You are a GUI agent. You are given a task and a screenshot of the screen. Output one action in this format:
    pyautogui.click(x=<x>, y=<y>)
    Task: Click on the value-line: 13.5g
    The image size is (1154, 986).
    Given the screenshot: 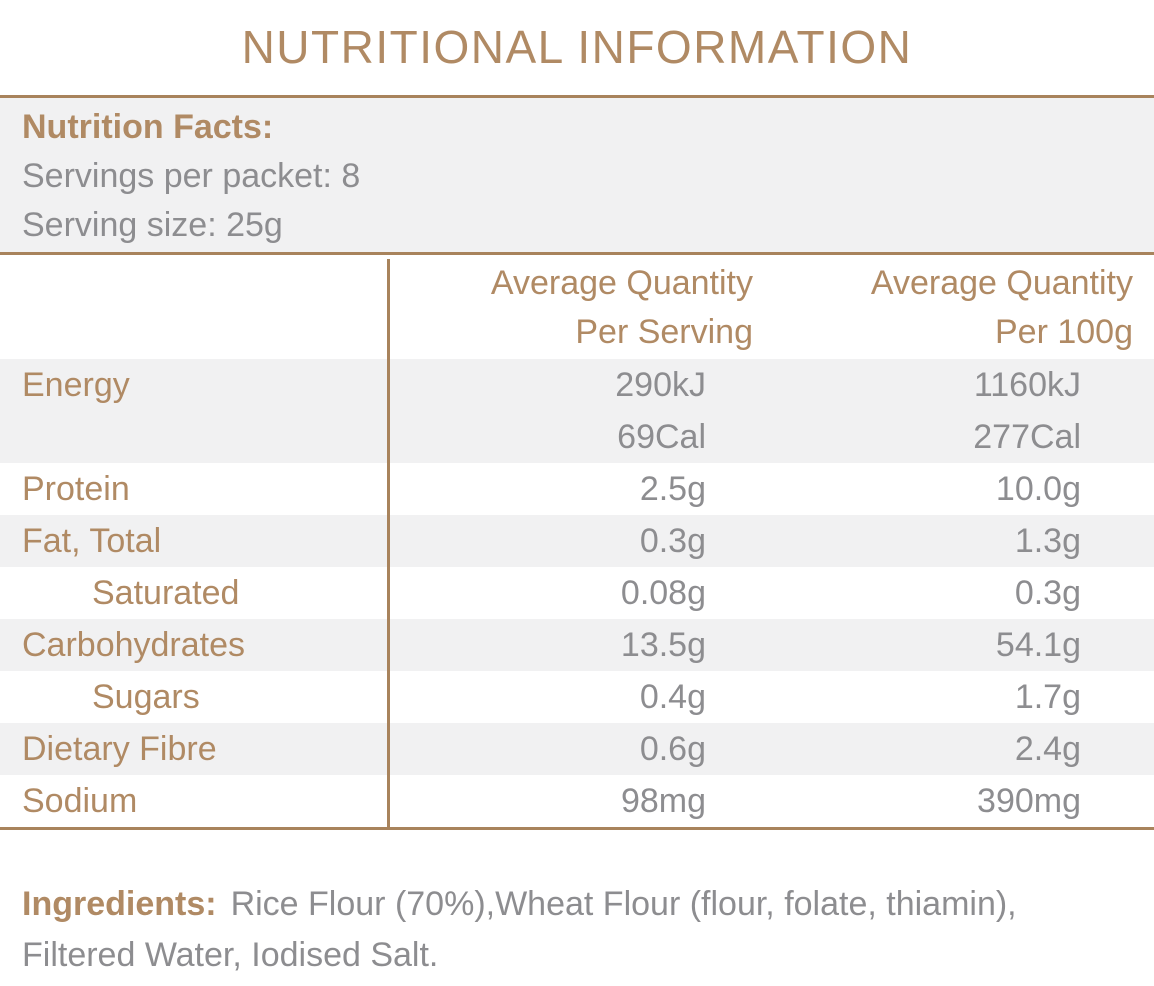 What is the action you would take?
    pyautogui.click(x=663, y=645)
    